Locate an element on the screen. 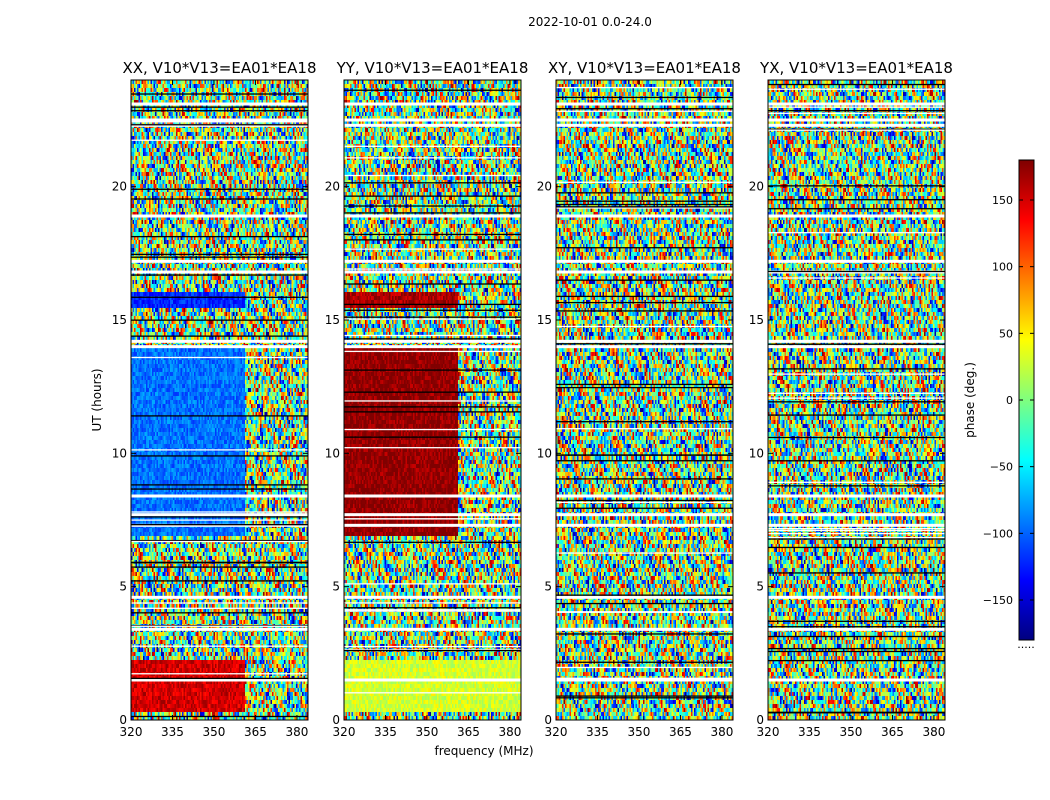 This screenshot has height=800, width=1050. colorbar-tick-label: 50 is located at coordinates (1006, 333).